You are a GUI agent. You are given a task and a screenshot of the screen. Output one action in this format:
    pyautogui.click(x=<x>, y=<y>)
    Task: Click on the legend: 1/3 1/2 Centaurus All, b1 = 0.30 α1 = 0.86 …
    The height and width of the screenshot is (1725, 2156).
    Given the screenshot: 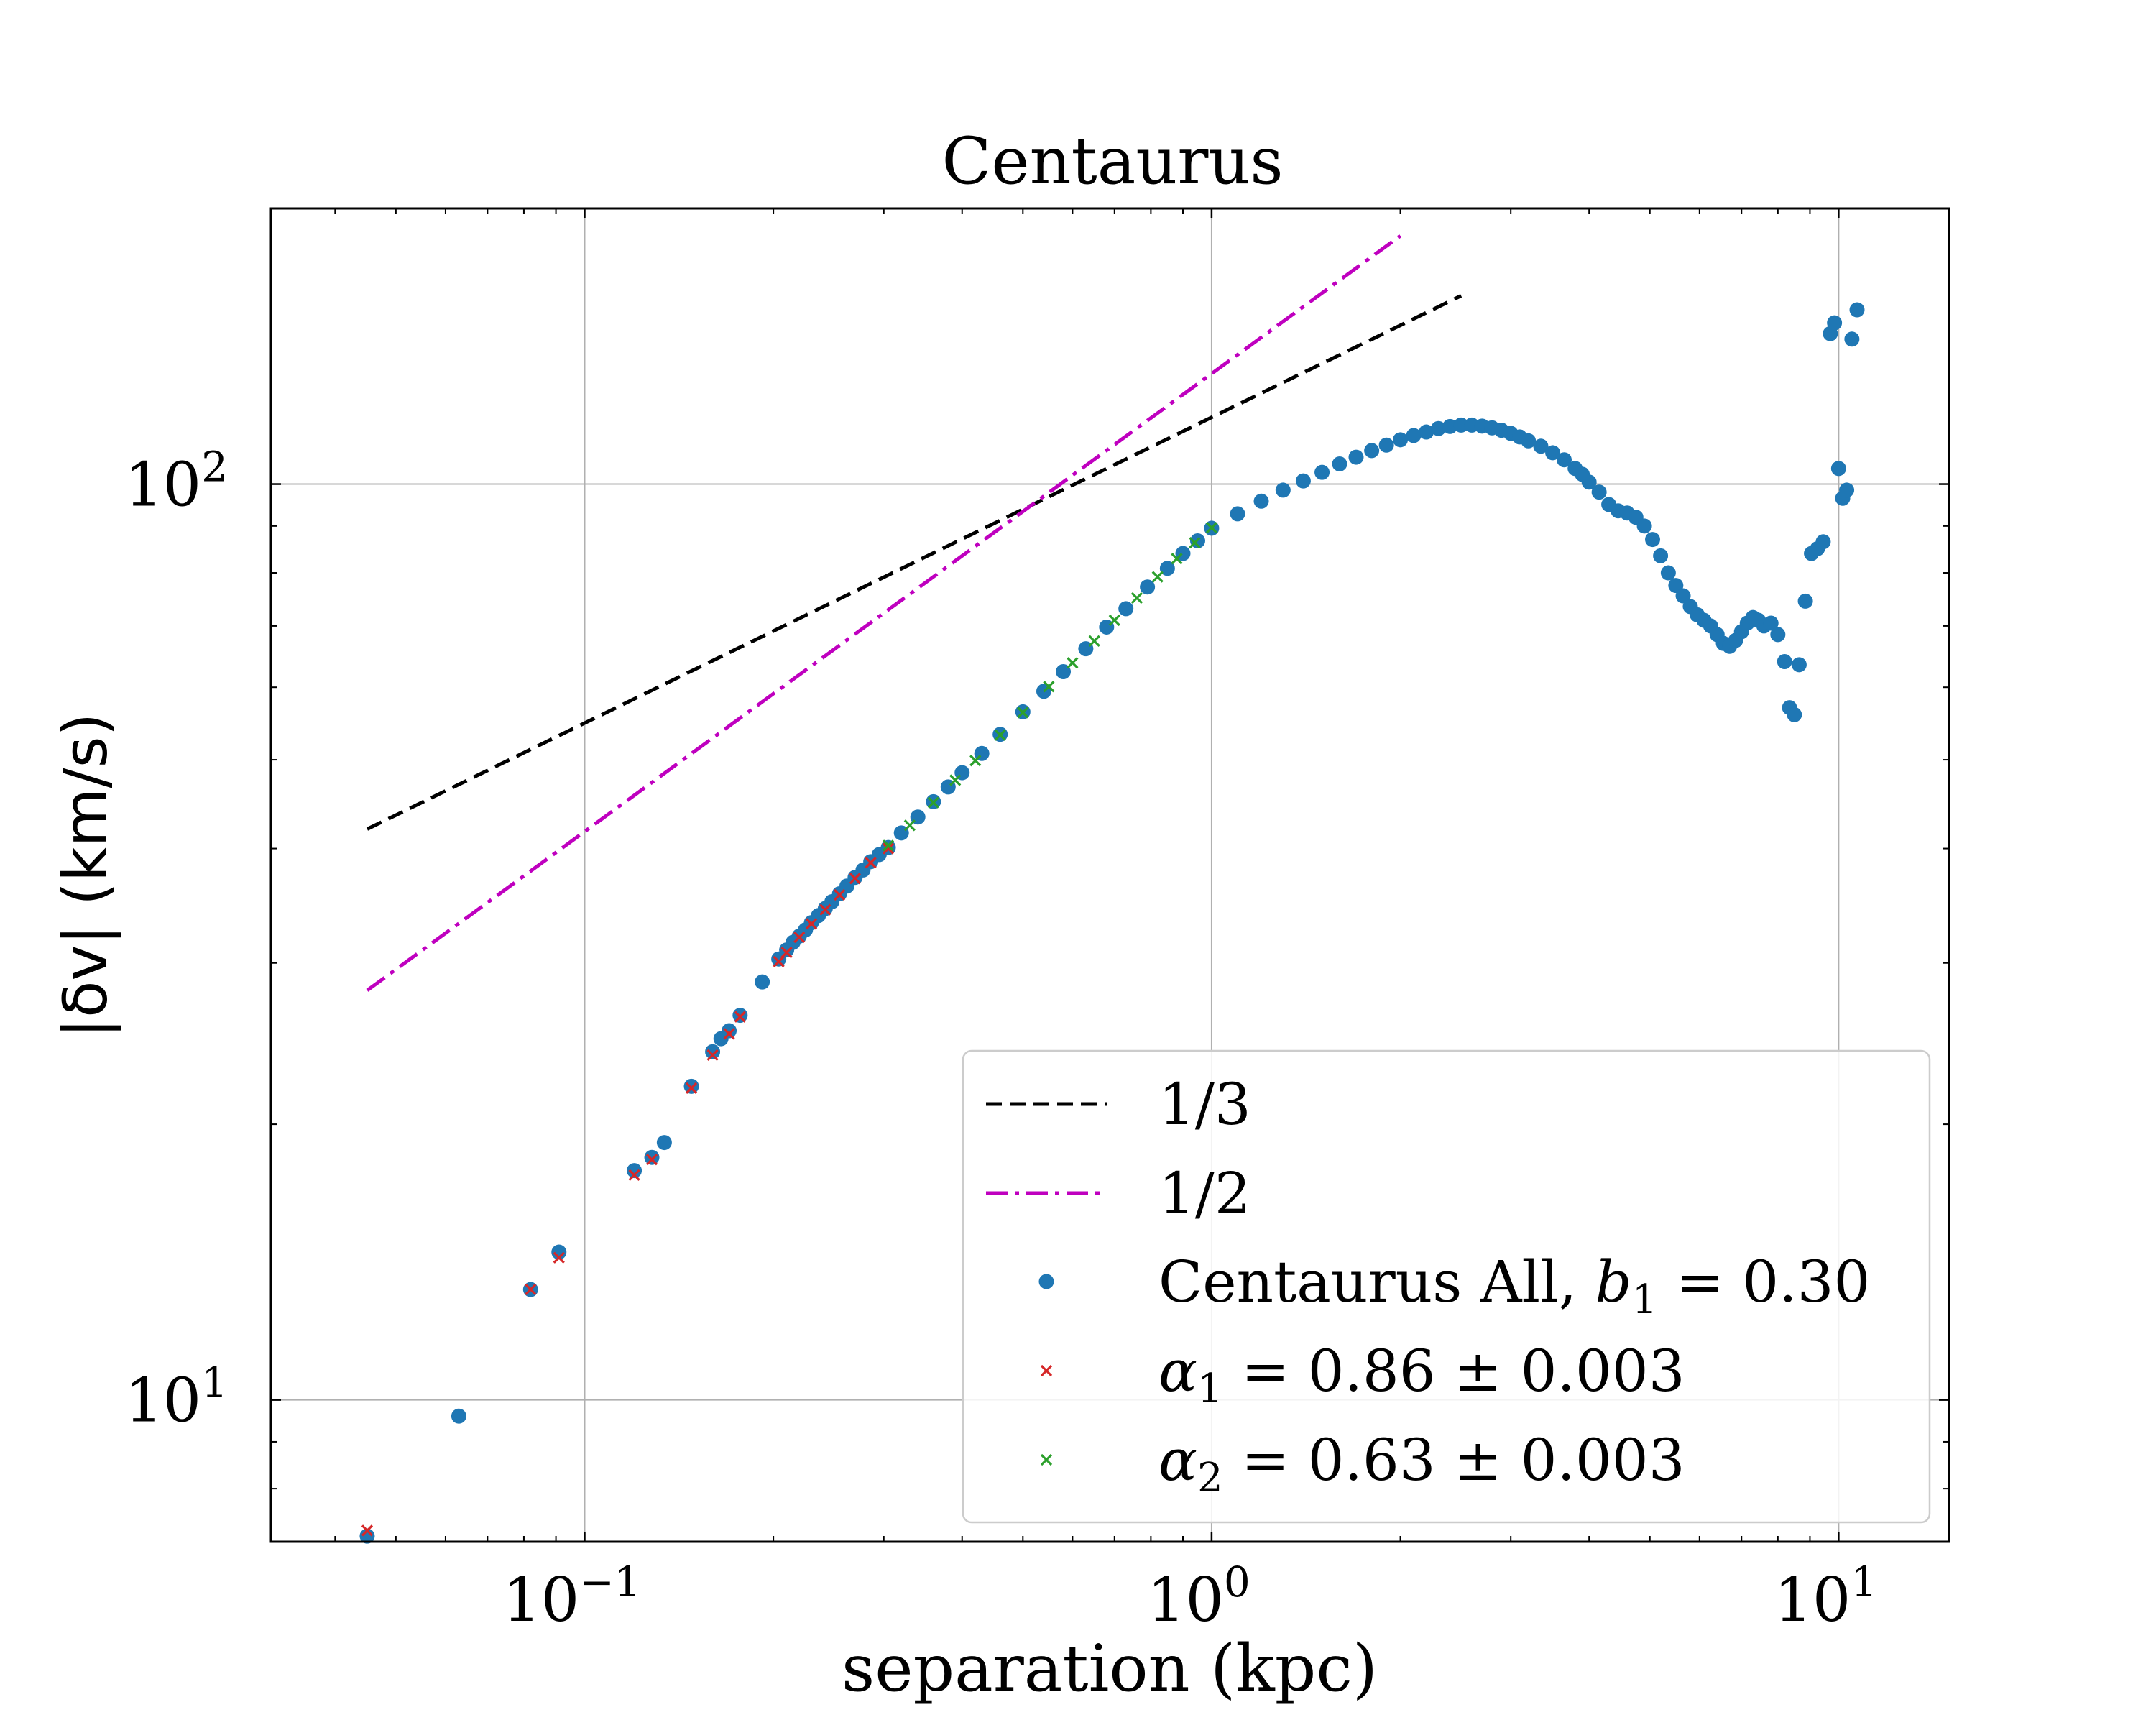 What is the action you would take?
    pyautogui.click(x=1446, y=1286)
    